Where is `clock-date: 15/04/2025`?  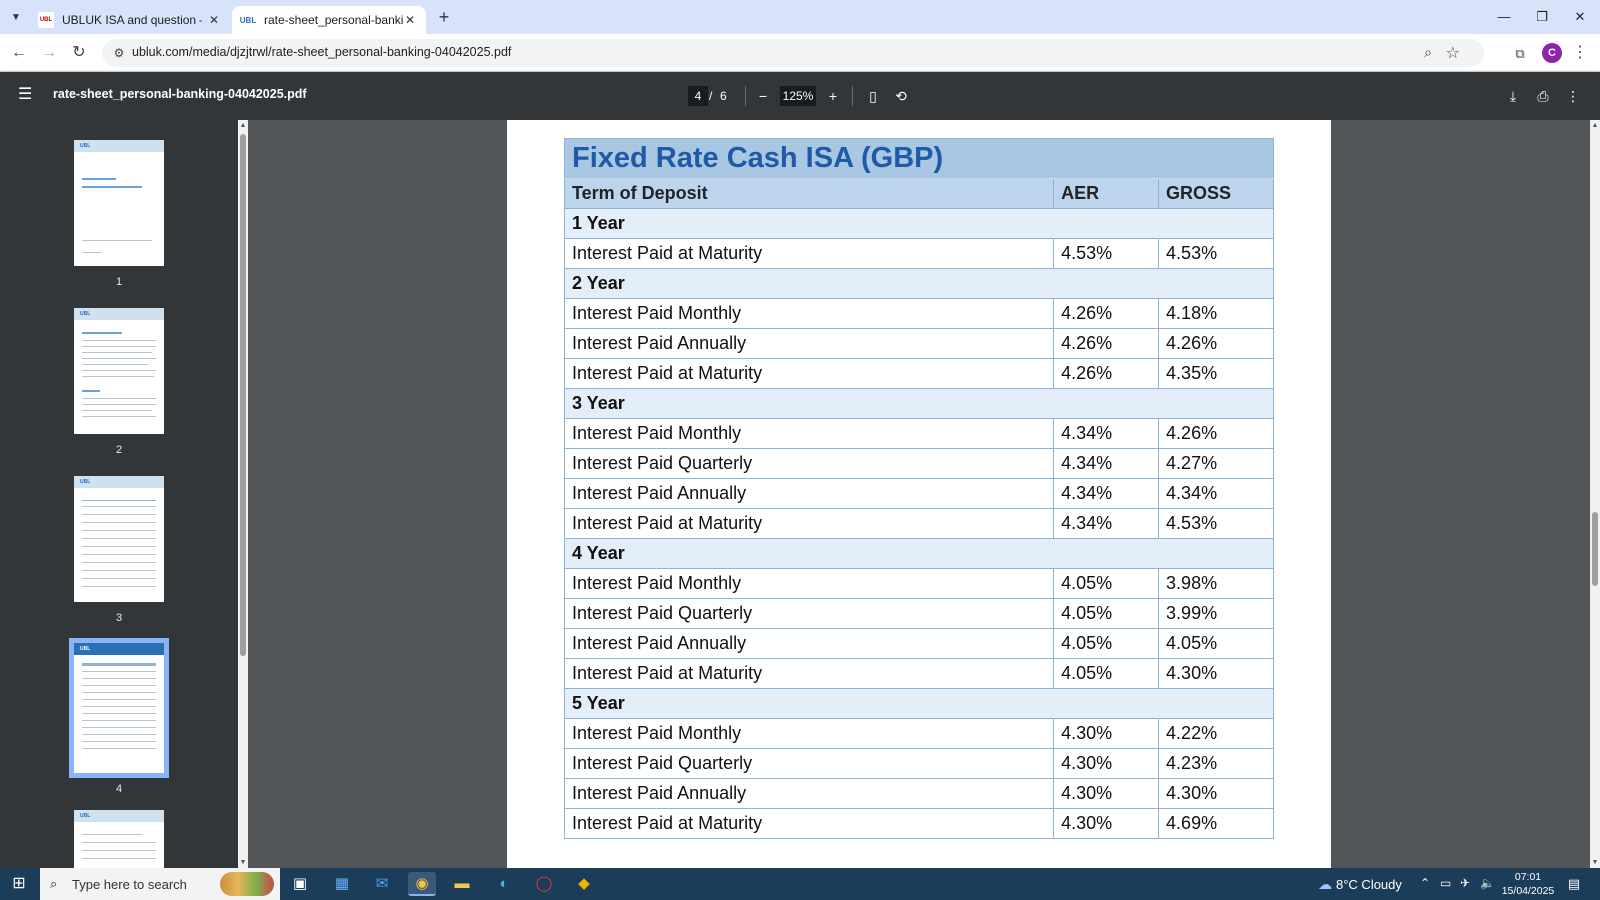
clock-date: 15/04/2025 is located at coordinates (1528, 891).